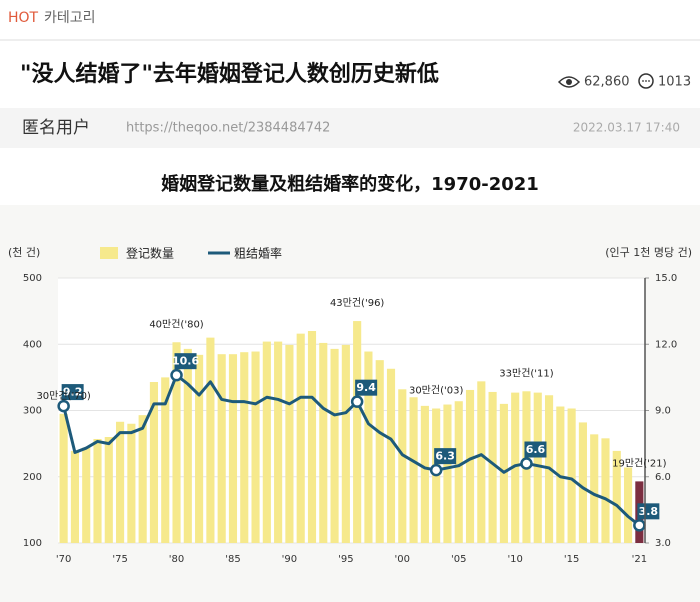 This screenshot has height=602, width=700. Describe the element at coordinates (646, 81) in the screenshot. I see `comment-icon` at that location.